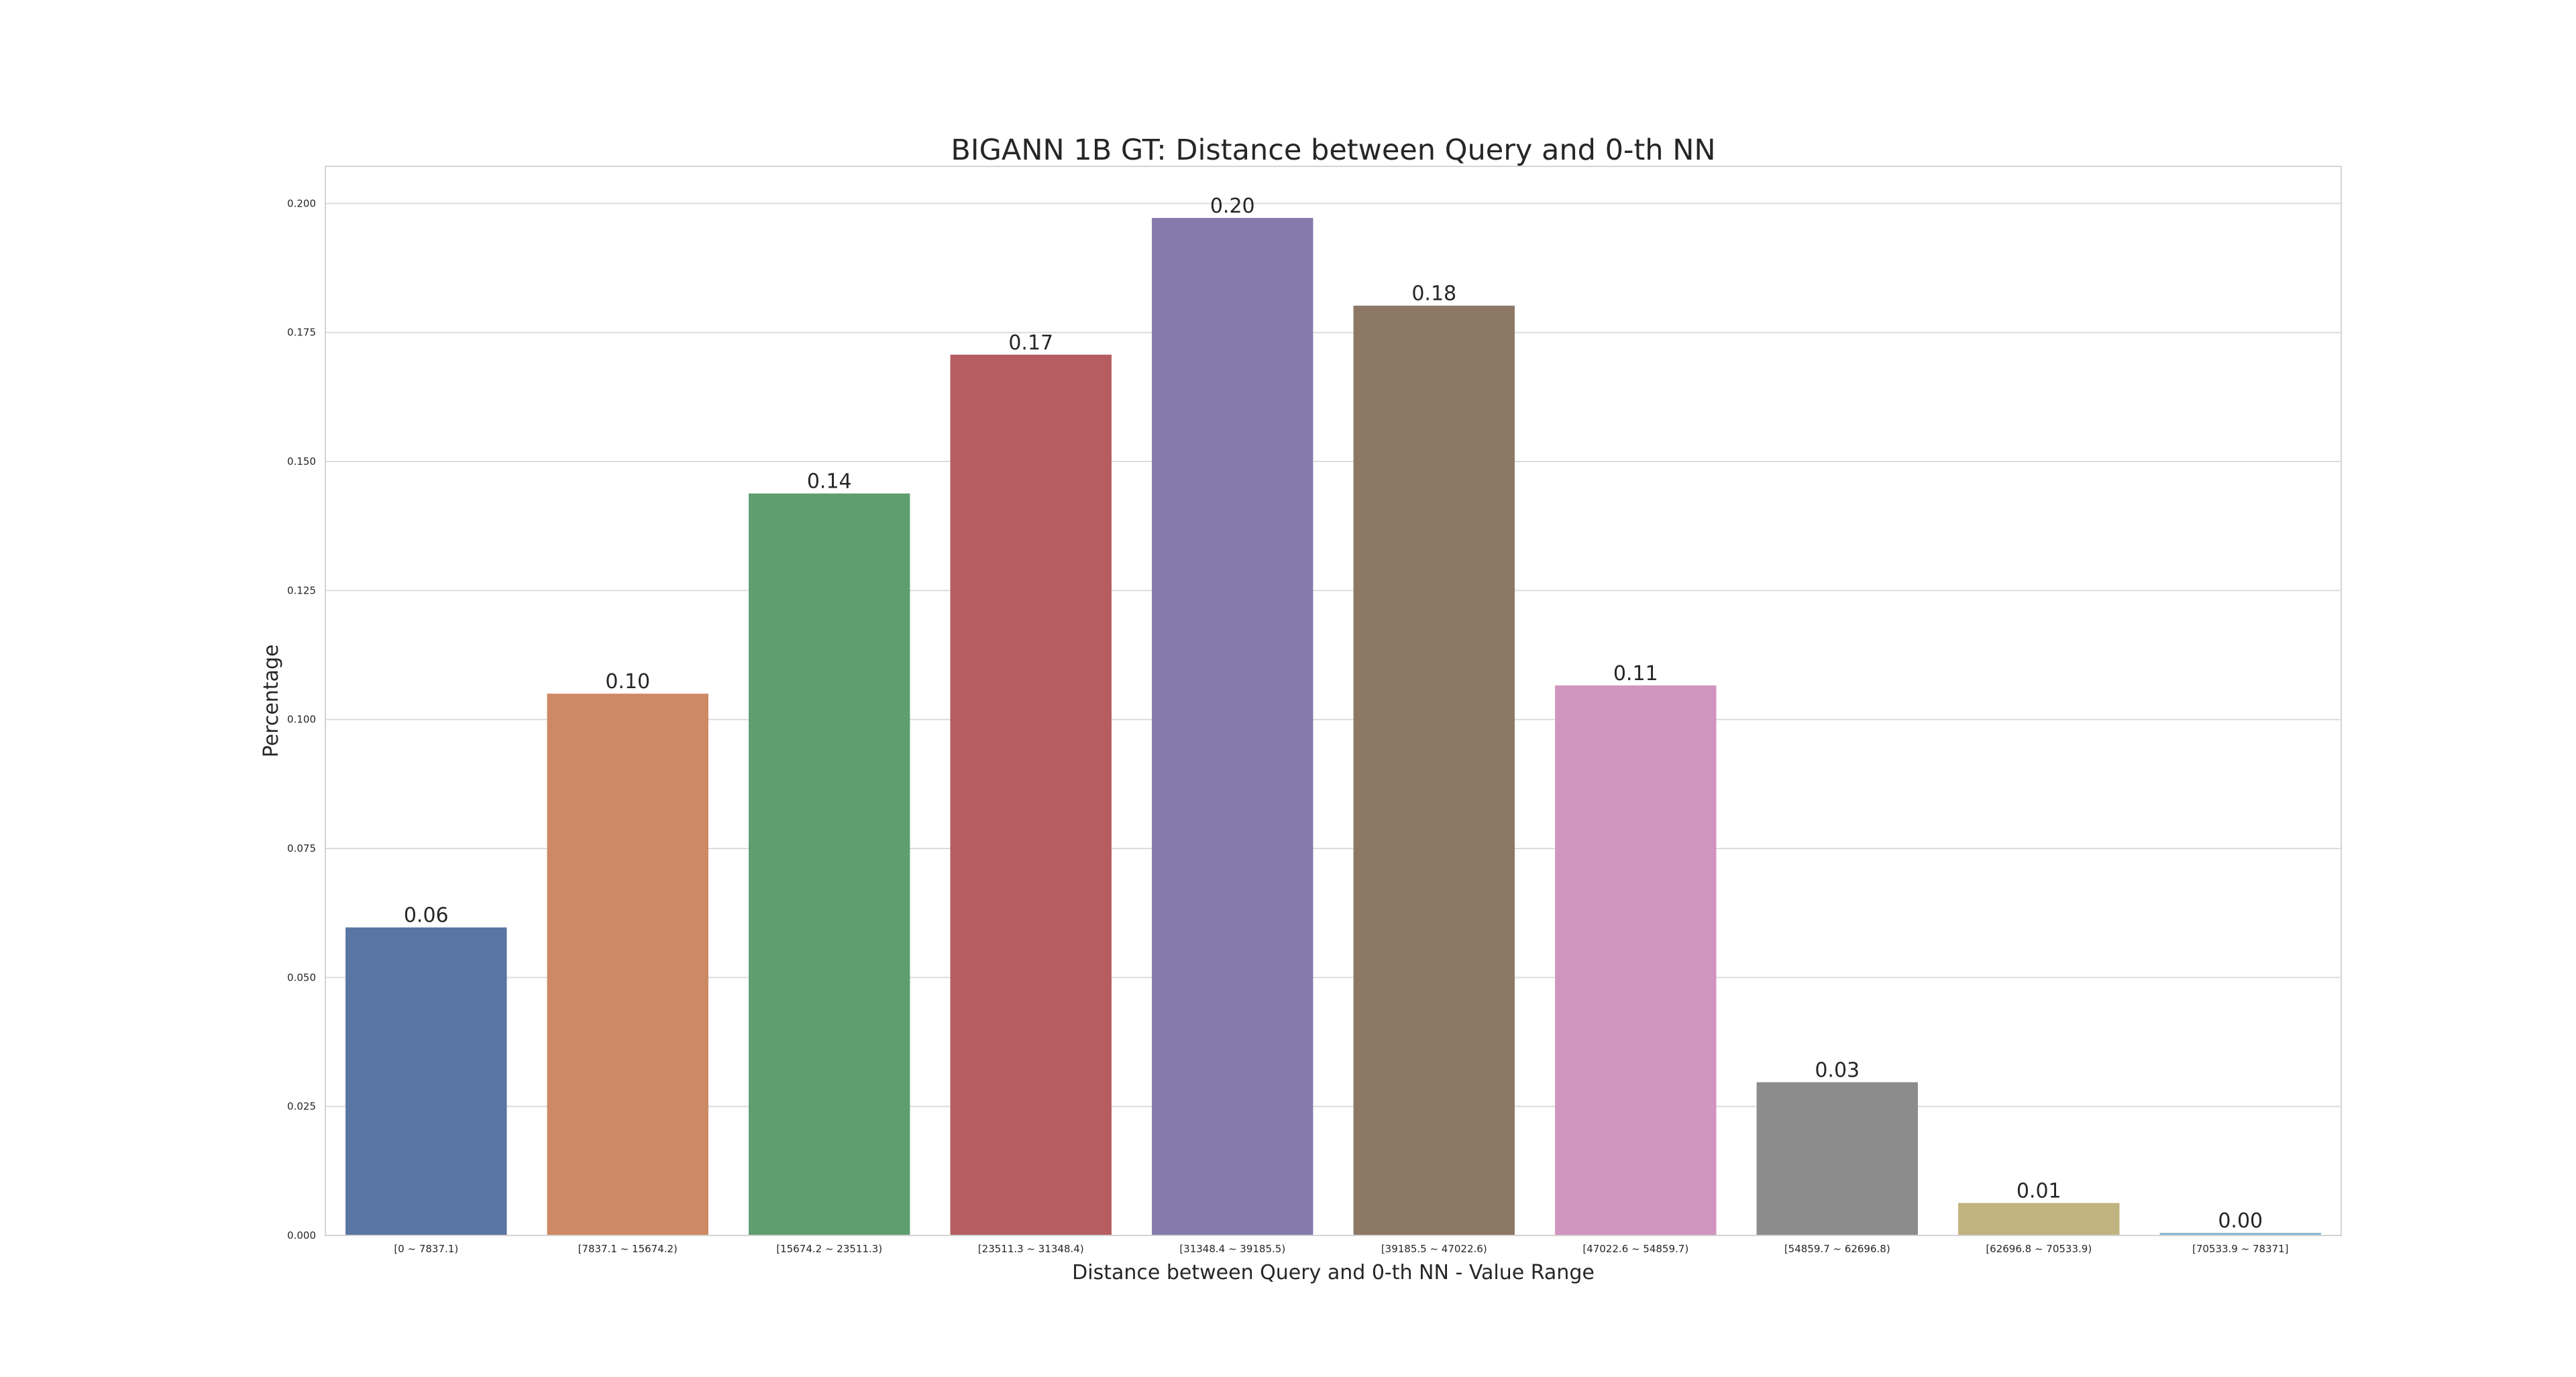 The height and width of the screenshot is (1377, 2576). I want to click on bar-value-label: 0.18, so click(1433, 294).